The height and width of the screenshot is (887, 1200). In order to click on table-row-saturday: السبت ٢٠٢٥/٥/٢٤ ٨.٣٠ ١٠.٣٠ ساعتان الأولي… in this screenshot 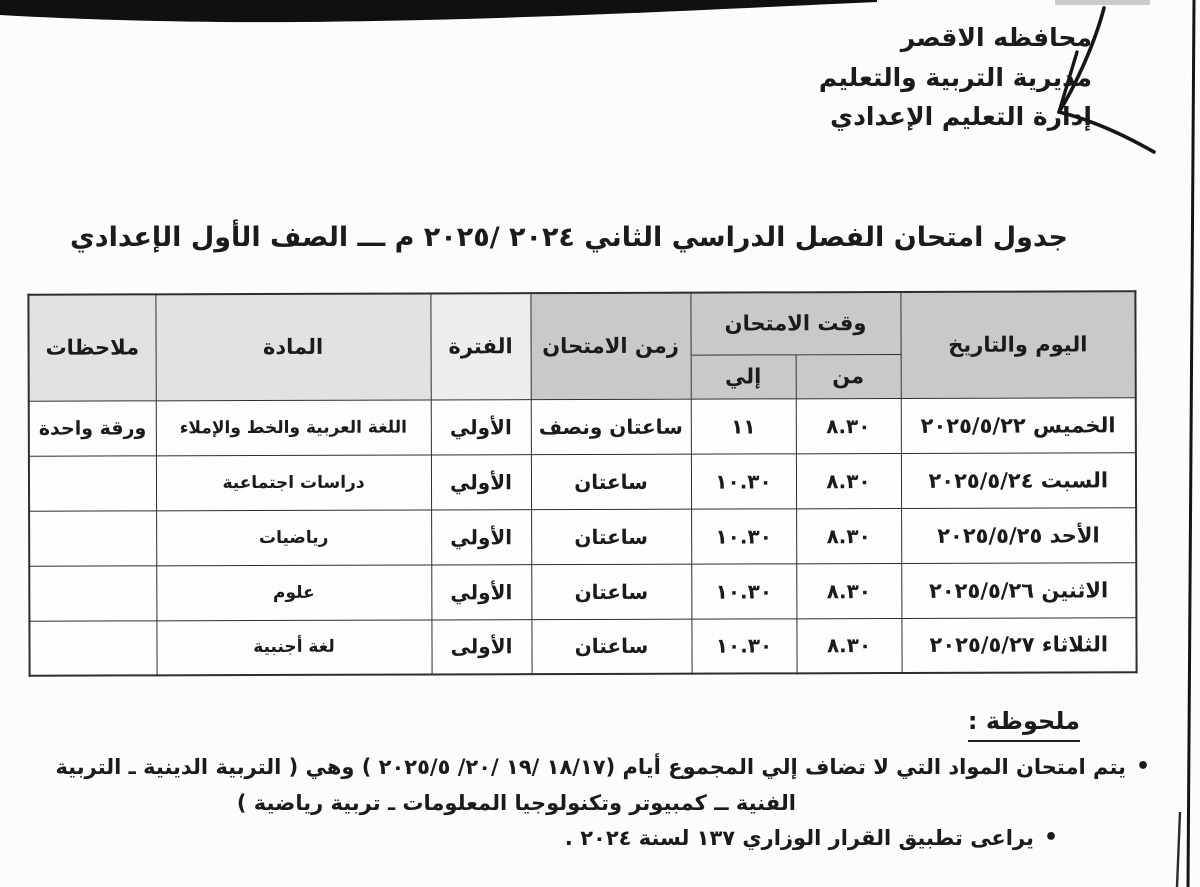, I will do `click(582, 481)`.